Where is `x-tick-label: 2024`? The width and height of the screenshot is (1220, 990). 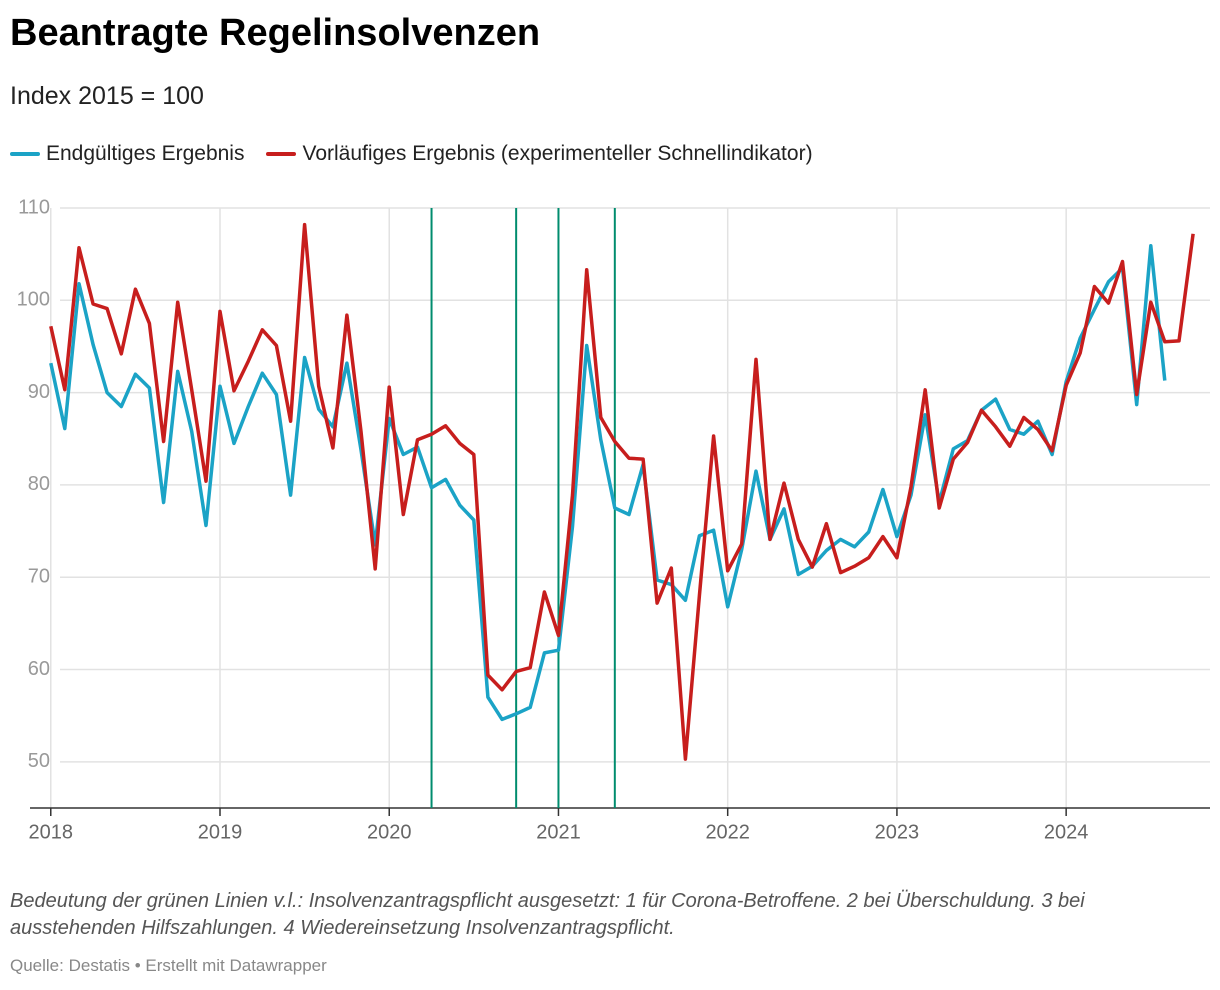 x-tick-label: 2024 is located at coordinates (1066, 832).